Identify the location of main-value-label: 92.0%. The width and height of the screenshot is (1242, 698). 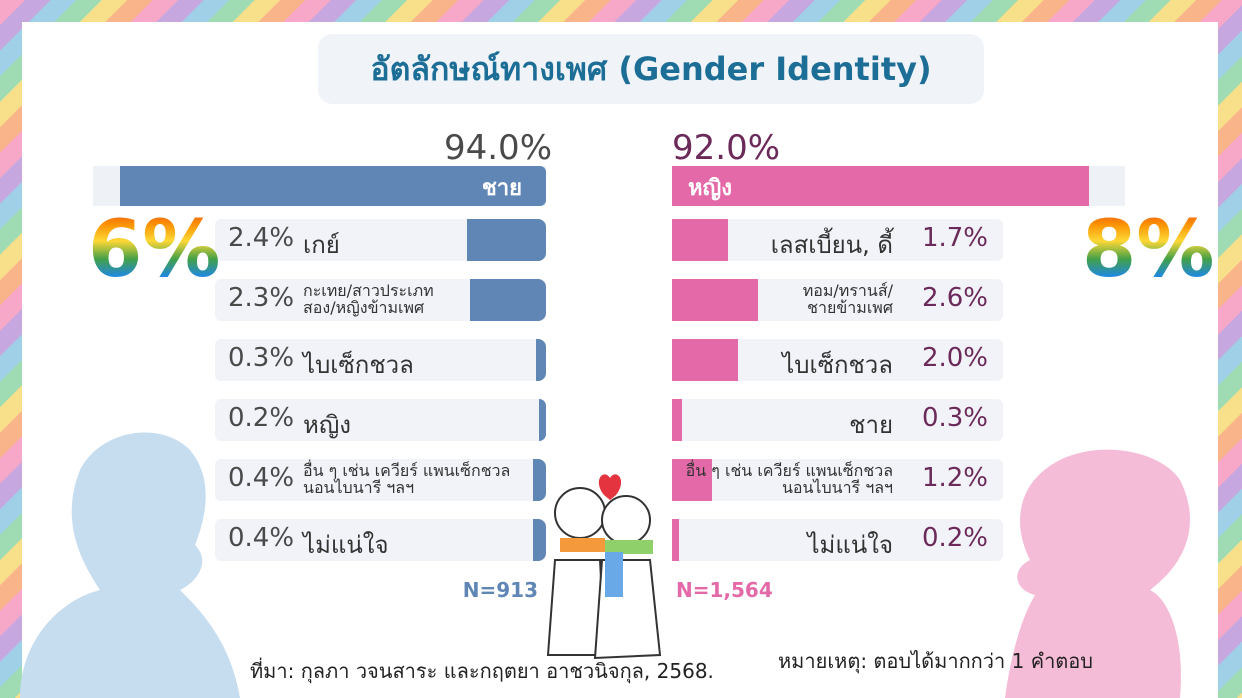
(726, 148).